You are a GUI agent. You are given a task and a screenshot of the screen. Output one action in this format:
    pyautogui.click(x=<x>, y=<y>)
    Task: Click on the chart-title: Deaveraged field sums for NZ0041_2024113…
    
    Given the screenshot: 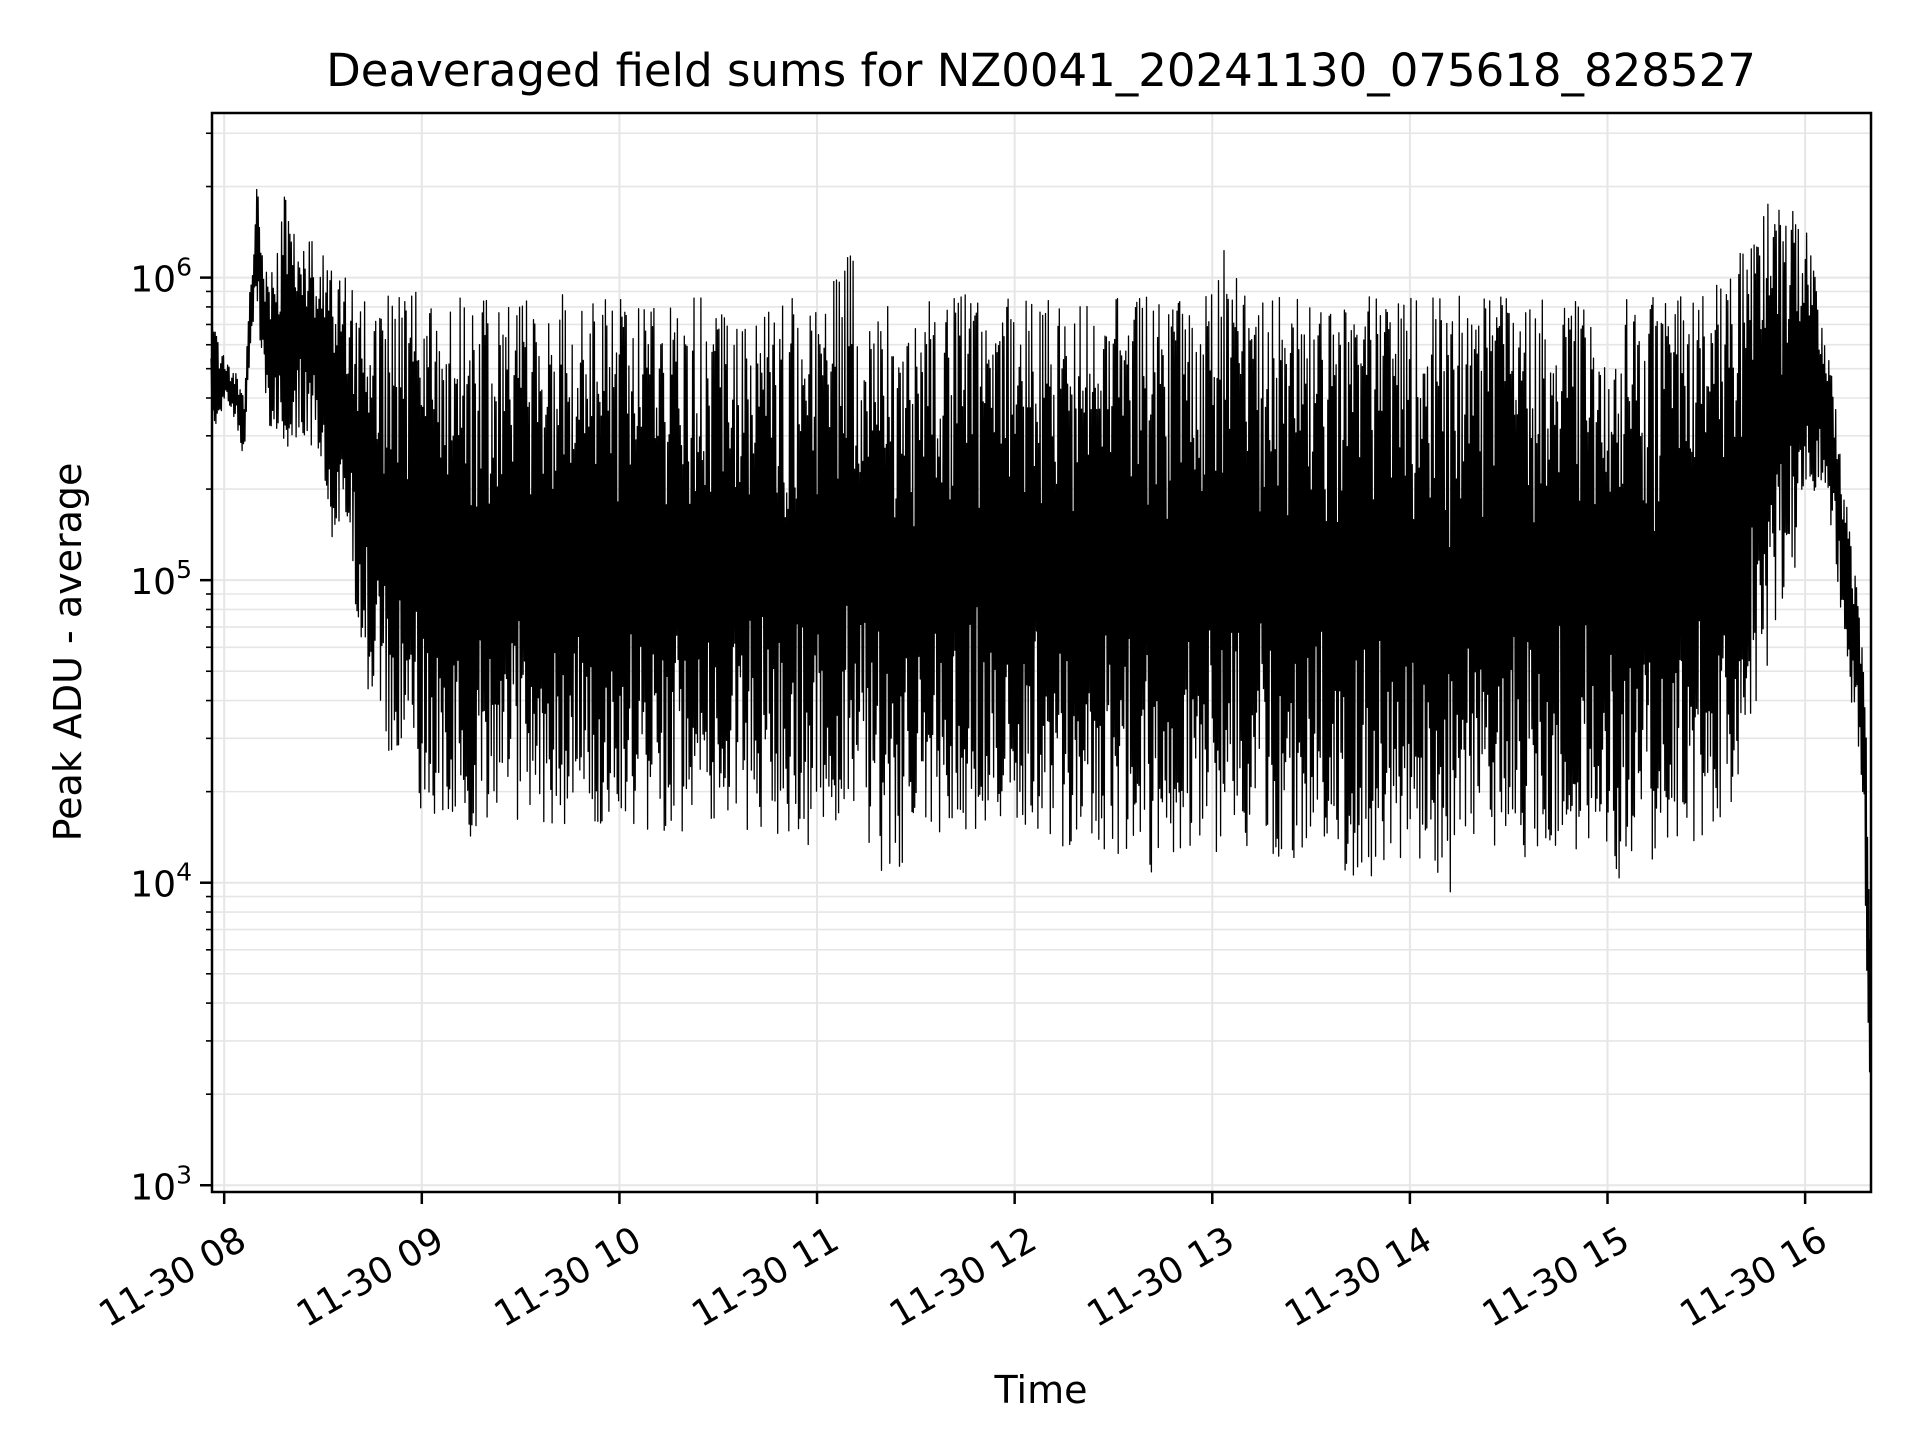 What is the action you would take?
    pyautogui.click(x=1041, y=70)
    